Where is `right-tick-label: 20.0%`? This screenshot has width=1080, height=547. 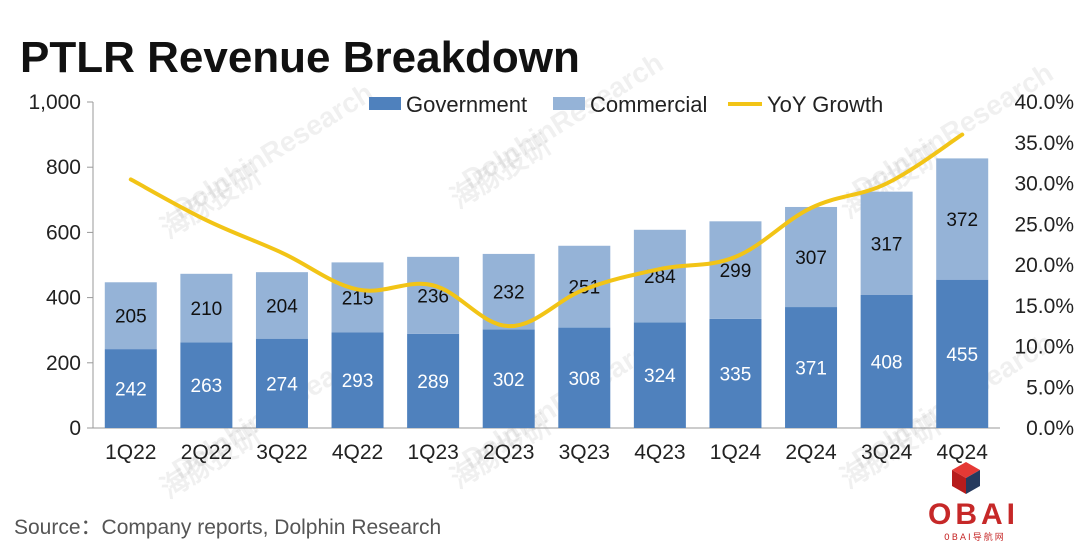
right-tick-label: 20.0% is located at coordinates (1044, 265).